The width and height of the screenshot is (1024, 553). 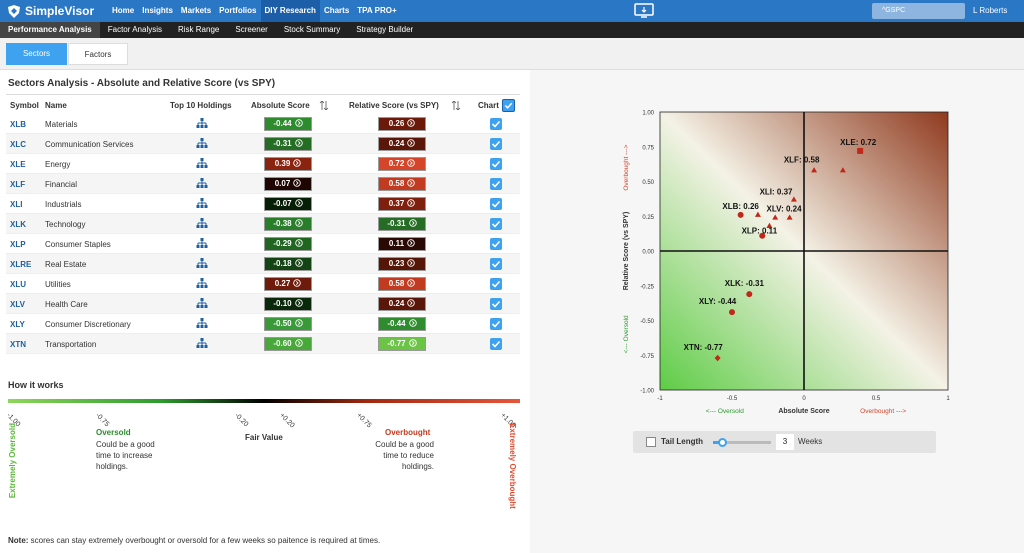 I want to click on absolute-score-badge: -0.50, so click(x=288, y=324).